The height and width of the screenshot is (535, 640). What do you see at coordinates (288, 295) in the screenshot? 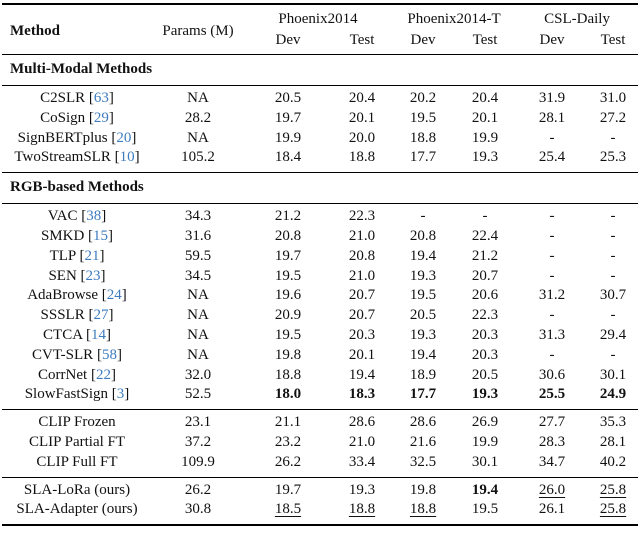
I see `value-cell: 19.6` at bounding box center [288, 295].